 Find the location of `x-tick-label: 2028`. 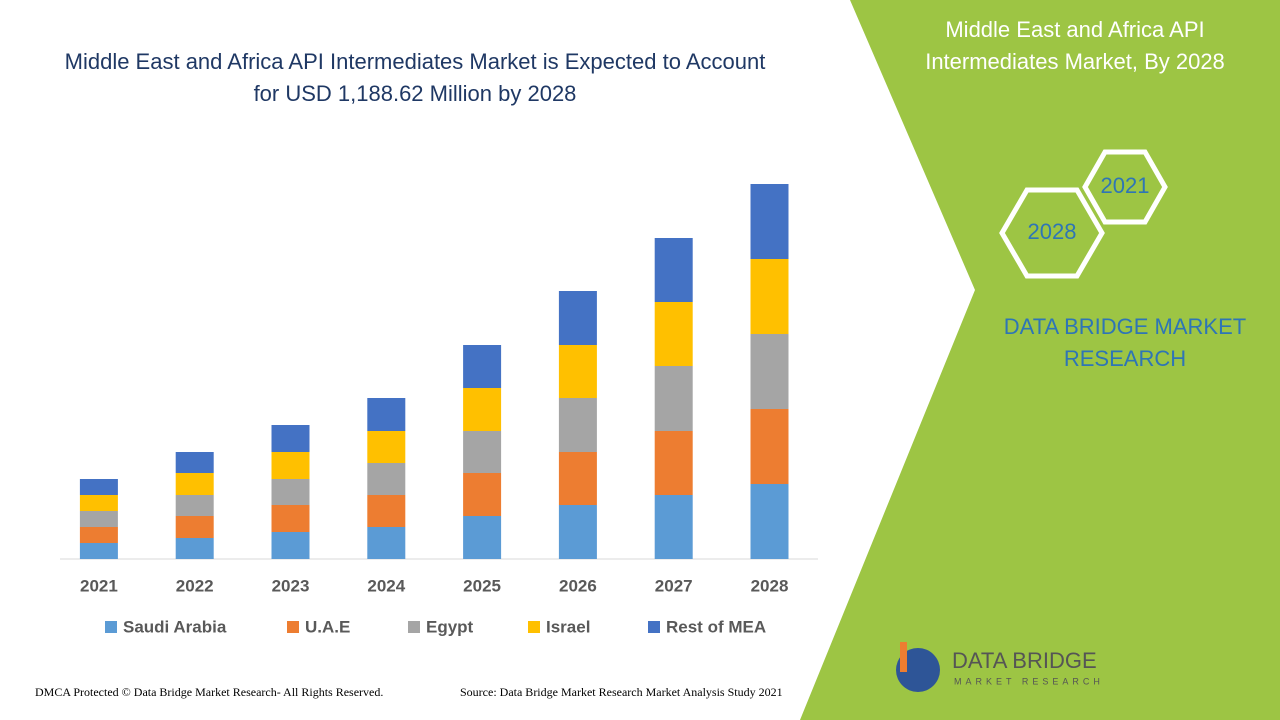

x-tick-label: 2028 is located at coordinates (770, 585).